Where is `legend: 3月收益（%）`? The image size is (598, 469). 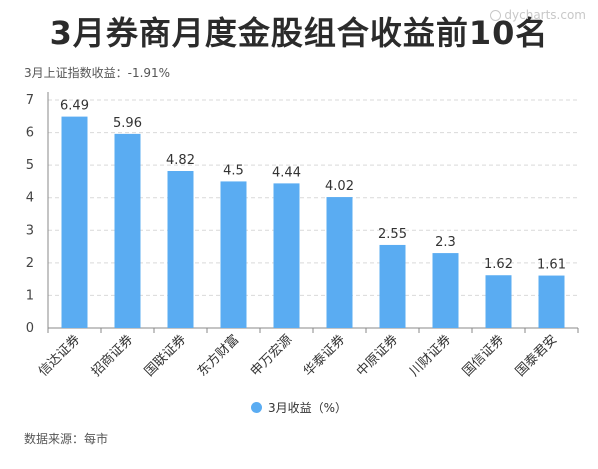
legend: 3月收益（%） is located at coordinates (299, 407).